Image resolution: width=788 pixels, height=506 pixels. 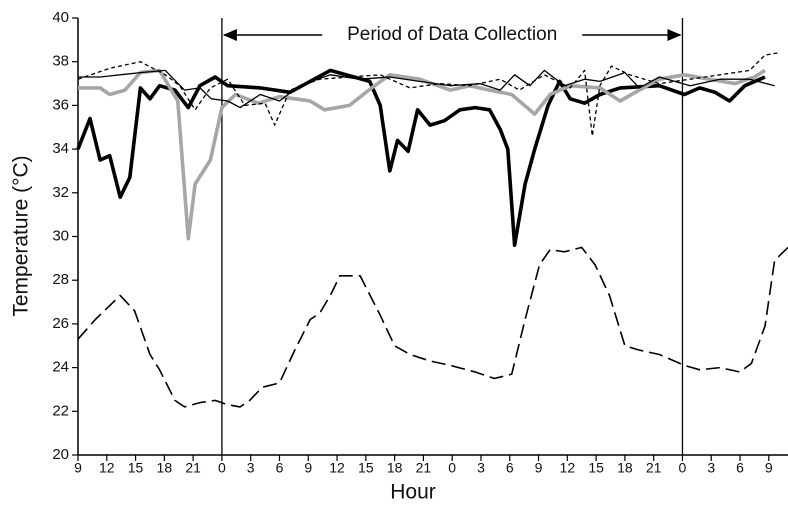 What do you see at coordinates (60, 410) in the screenshot?
I see `y-tick-label: 22` at bounding box center [60, 410].